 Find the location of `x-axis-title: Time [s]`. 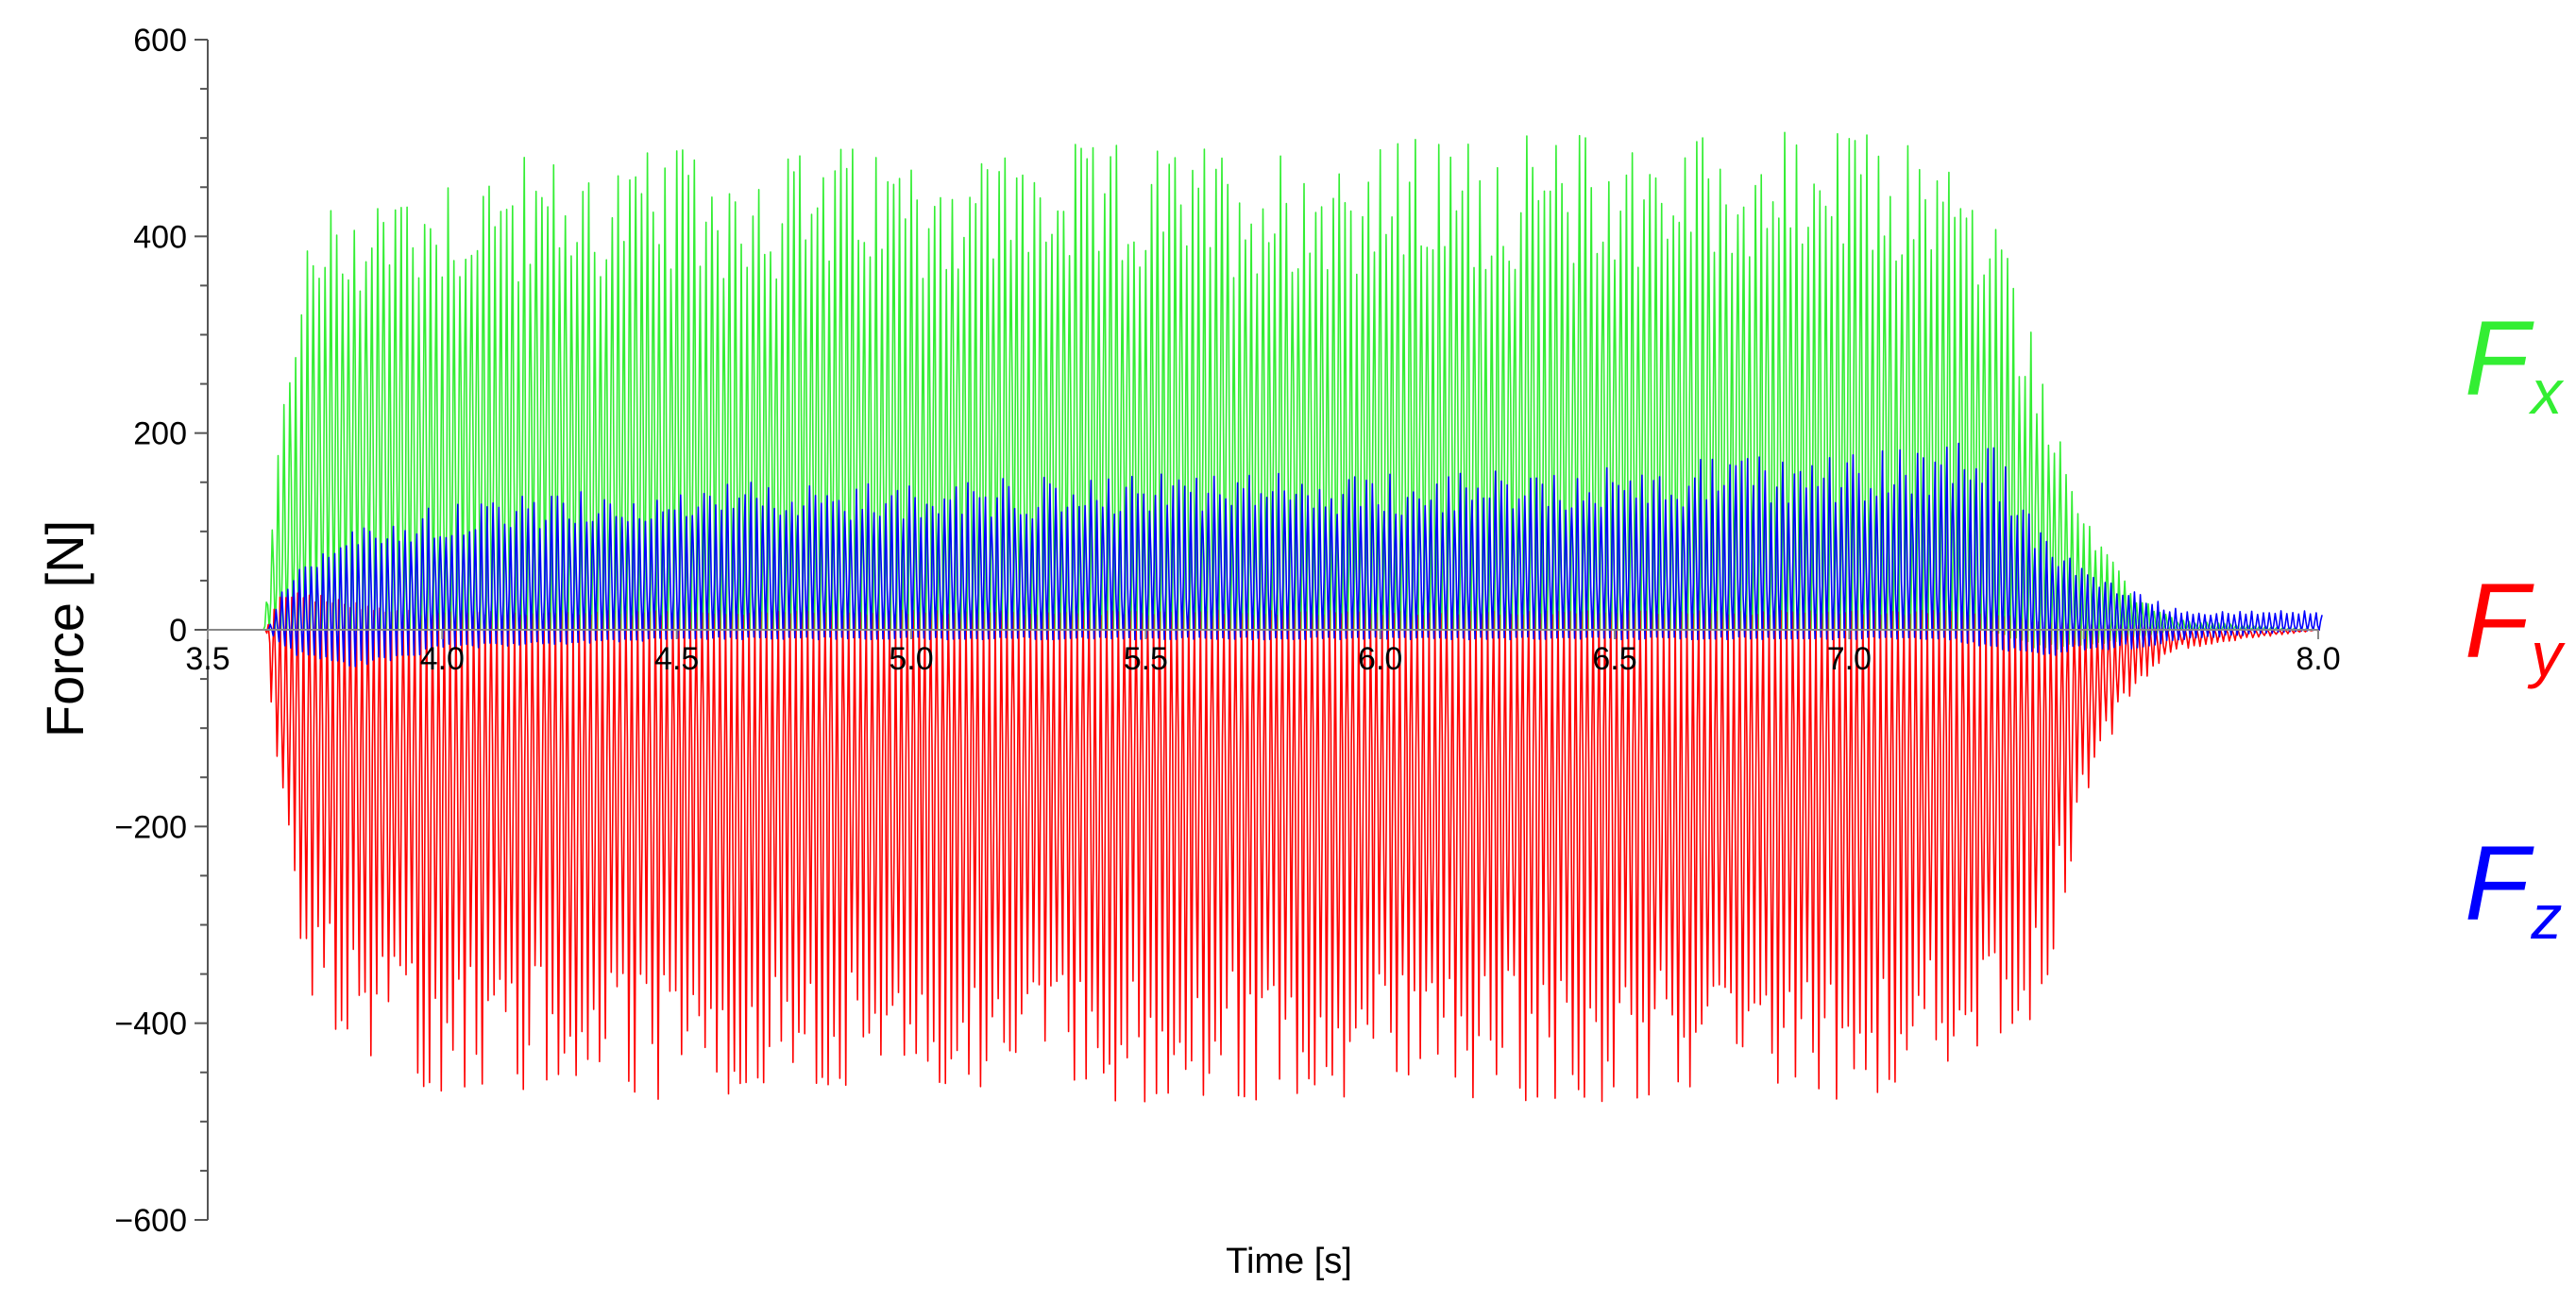

x-axis-title: Time [s] is located at coordinates (1289, 1261).